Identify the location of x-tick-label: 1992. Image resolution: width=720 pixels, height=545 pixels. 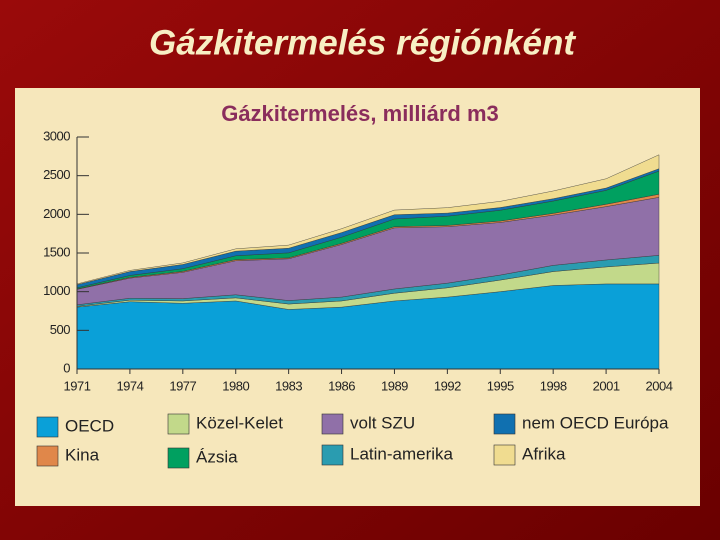
(447, 385).